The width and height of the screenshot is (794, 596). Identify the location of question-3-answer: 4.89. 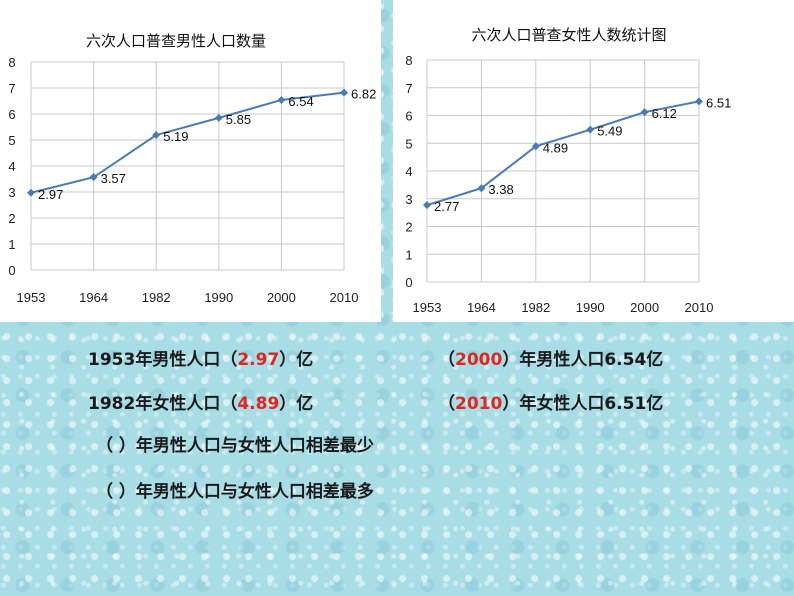
(258, 404).